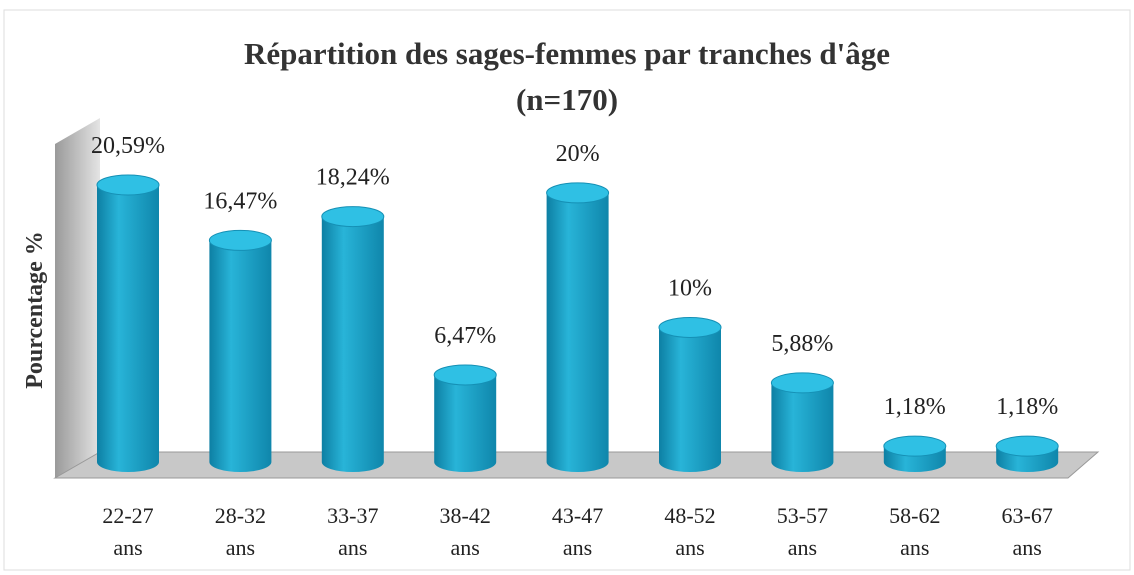 This screenshot has width=1134, height=575. I want to click on value-label: 16,47%, so click(240, 201).